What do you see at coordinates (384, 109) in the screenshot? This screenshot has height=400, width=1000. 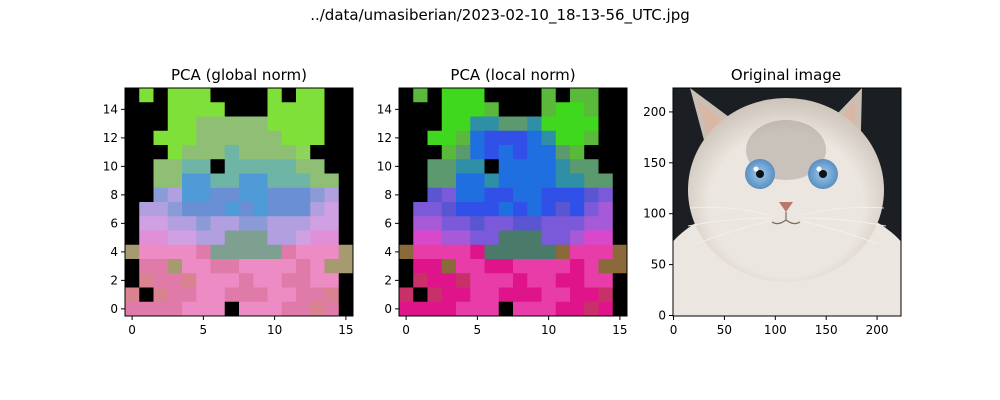 I see `y-tick-label: 14` at bounding box center [384, 109].